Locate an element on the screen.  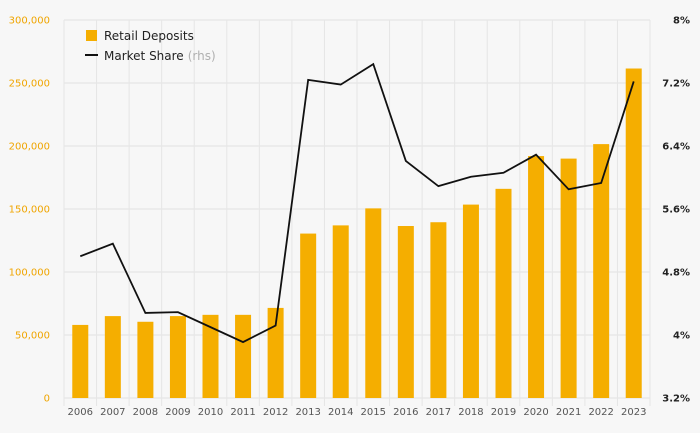
x-tick-label: 2021 is located at coordinates (568, 412).